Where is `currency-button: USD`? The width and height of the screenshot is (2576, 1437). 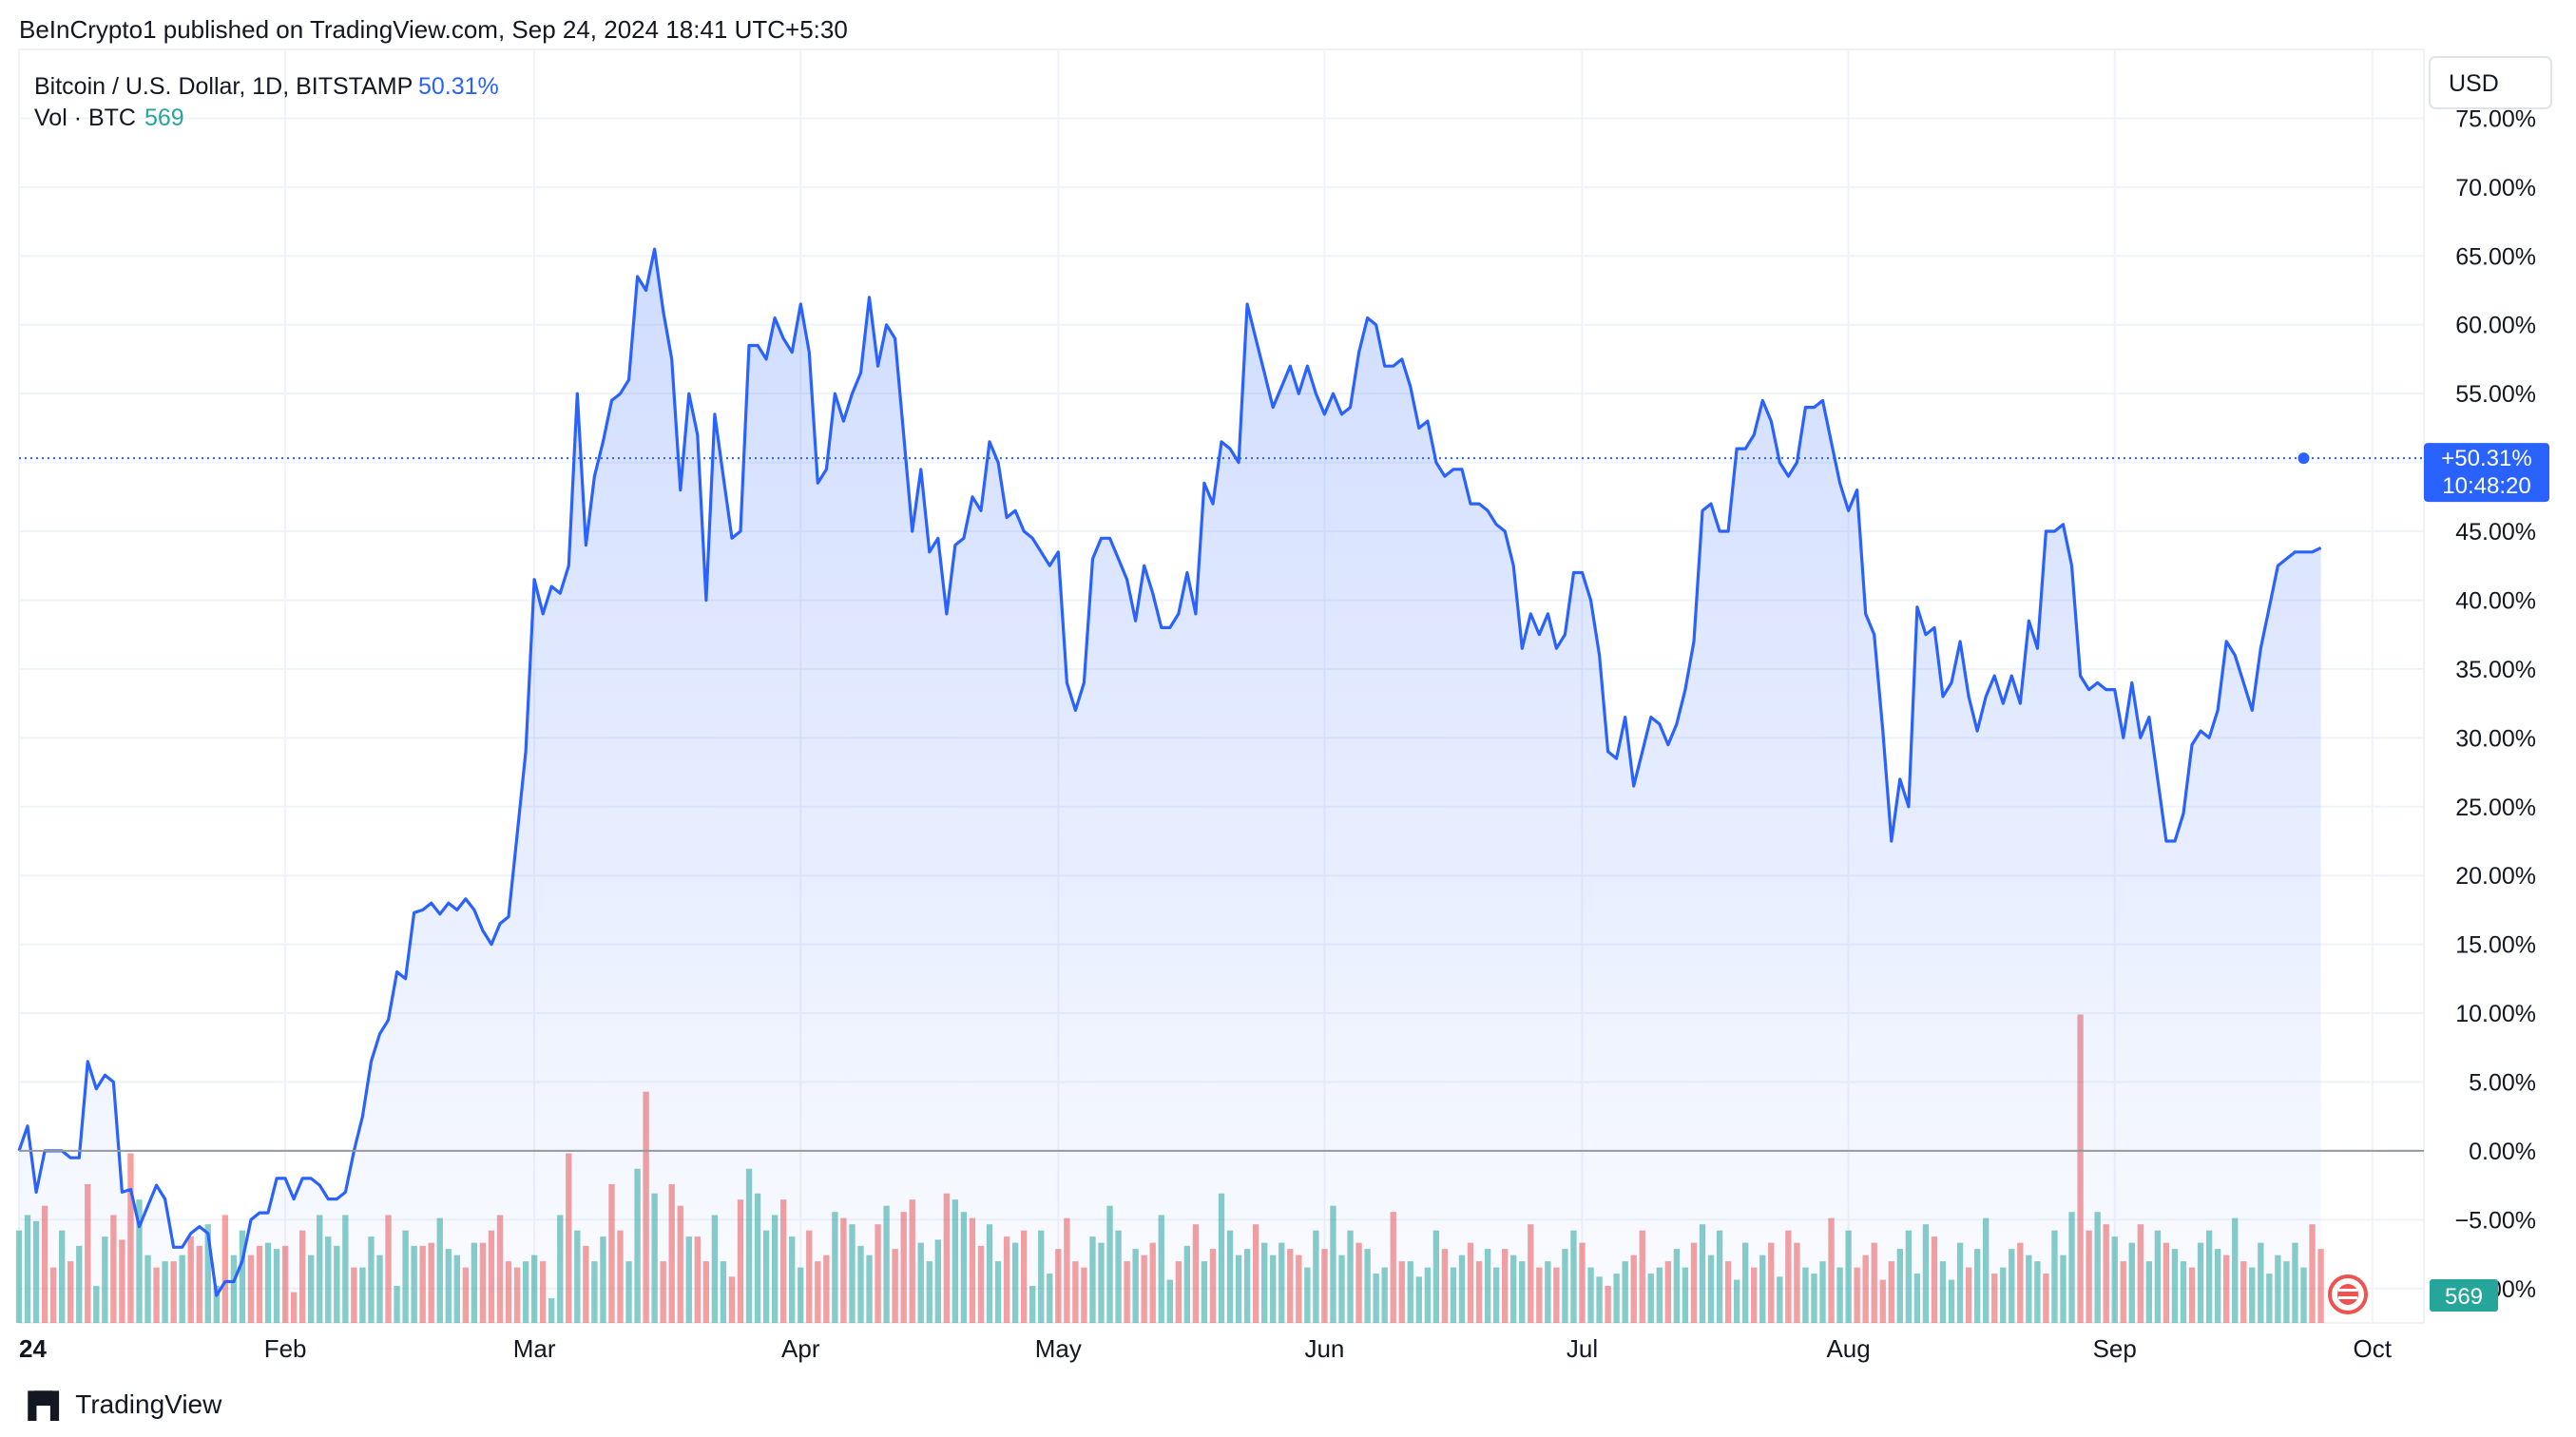
currency-button: USD is located at coordinates (2491, 82).